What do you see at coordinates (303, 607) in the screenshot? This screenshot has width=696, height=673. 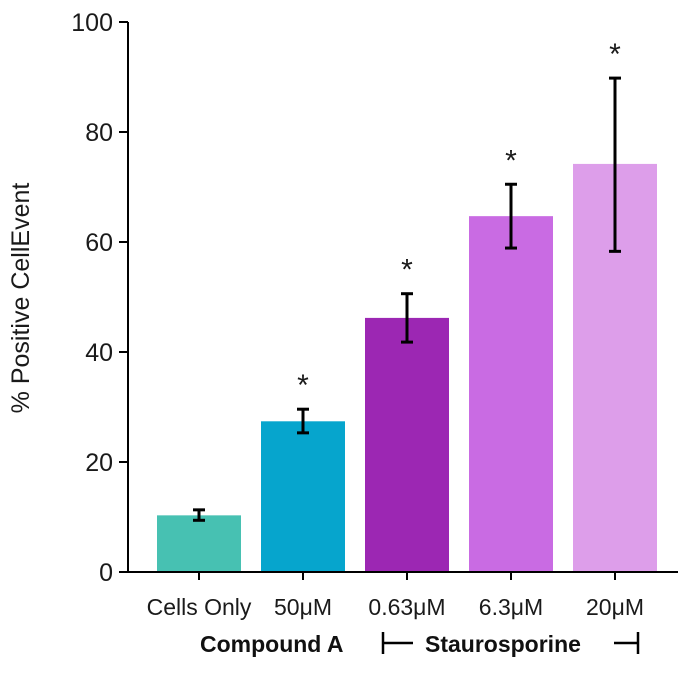 I see `x-tick-label: 50μM` at bounding box center [303, 607].